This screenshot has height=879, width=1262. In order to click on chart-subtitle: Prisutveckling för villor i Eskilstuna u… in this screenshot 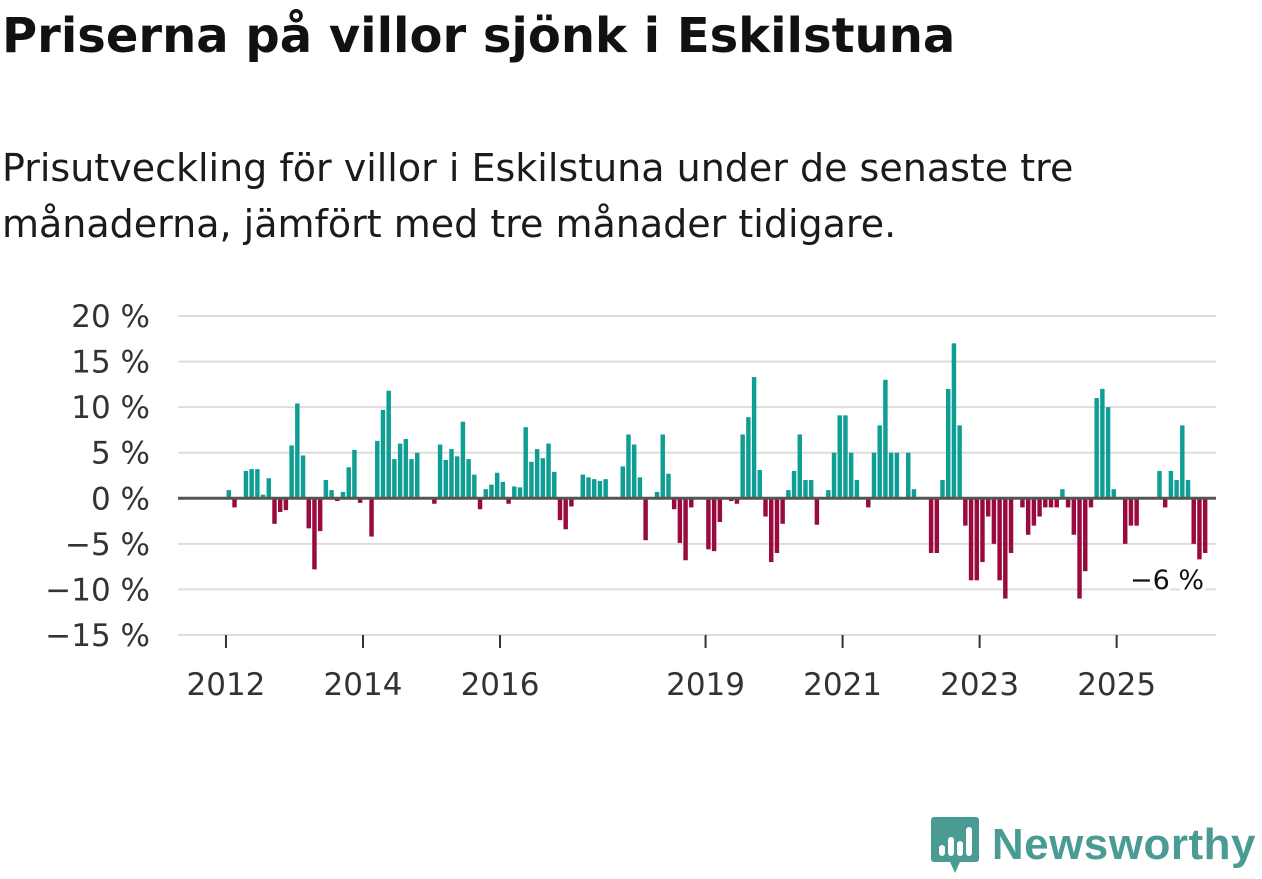, I will do `click(538, 196)`.